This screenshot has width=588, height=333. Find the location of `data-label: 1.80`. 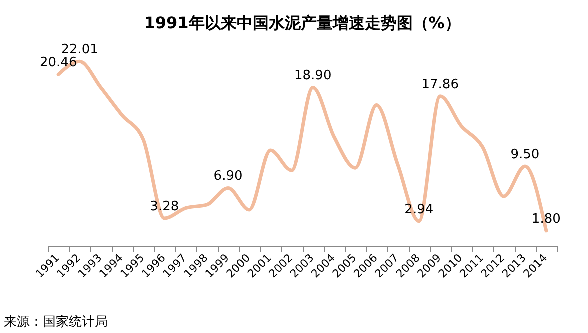

data-label: 1.80 is located at coordinates (546, 219).